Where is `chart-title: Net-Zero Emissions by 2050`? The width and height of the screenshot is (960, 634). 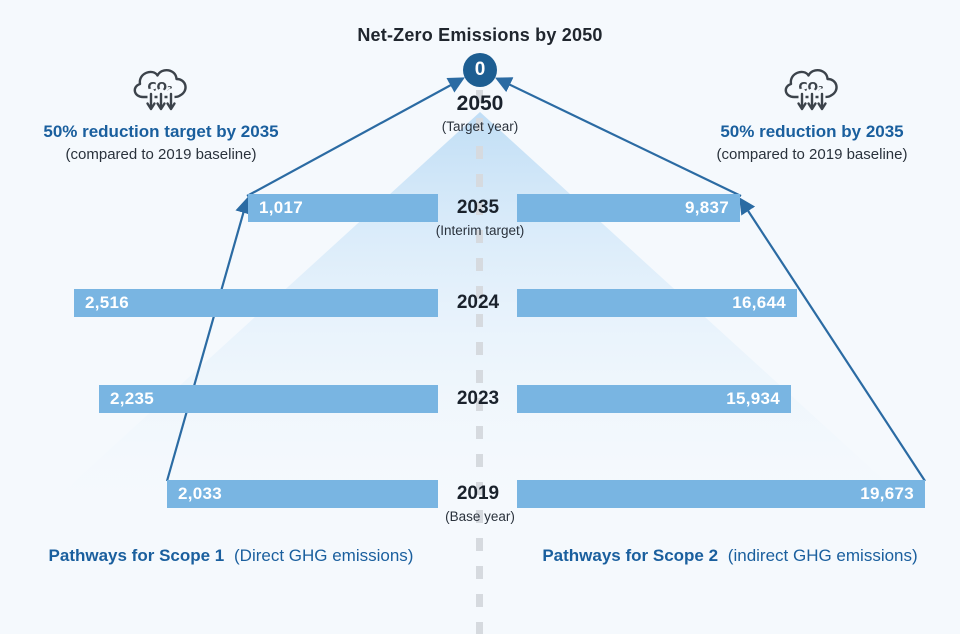 chart-title: Net-Zero Emissions by 2050 is located at coordinates (480, 35).